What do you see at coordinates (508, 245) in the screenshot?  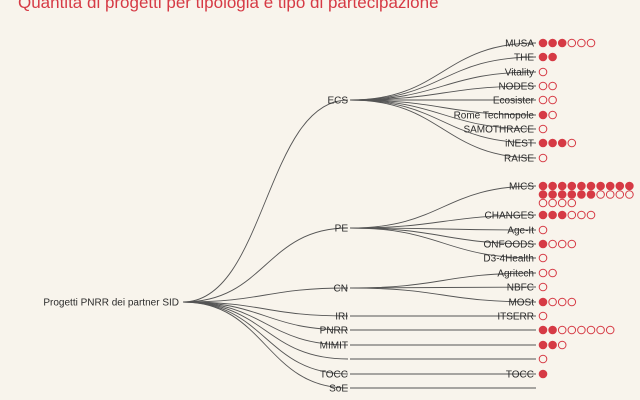 I see `project-label-onfoods: ONFOODS` at bounding box center [508, 245].